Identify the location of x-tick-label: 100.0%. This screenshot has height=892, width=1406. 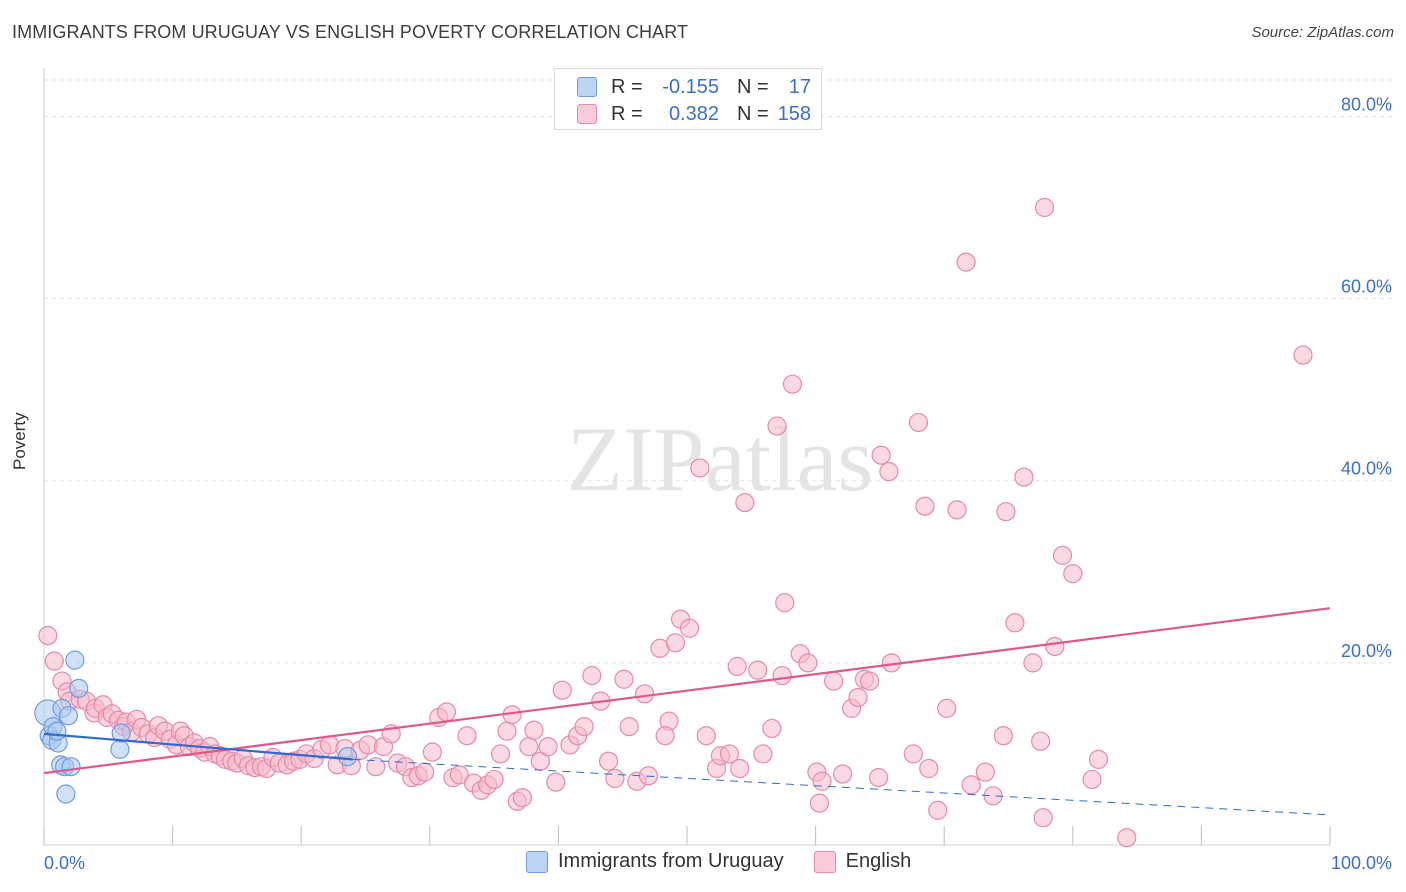
(1361, 863).